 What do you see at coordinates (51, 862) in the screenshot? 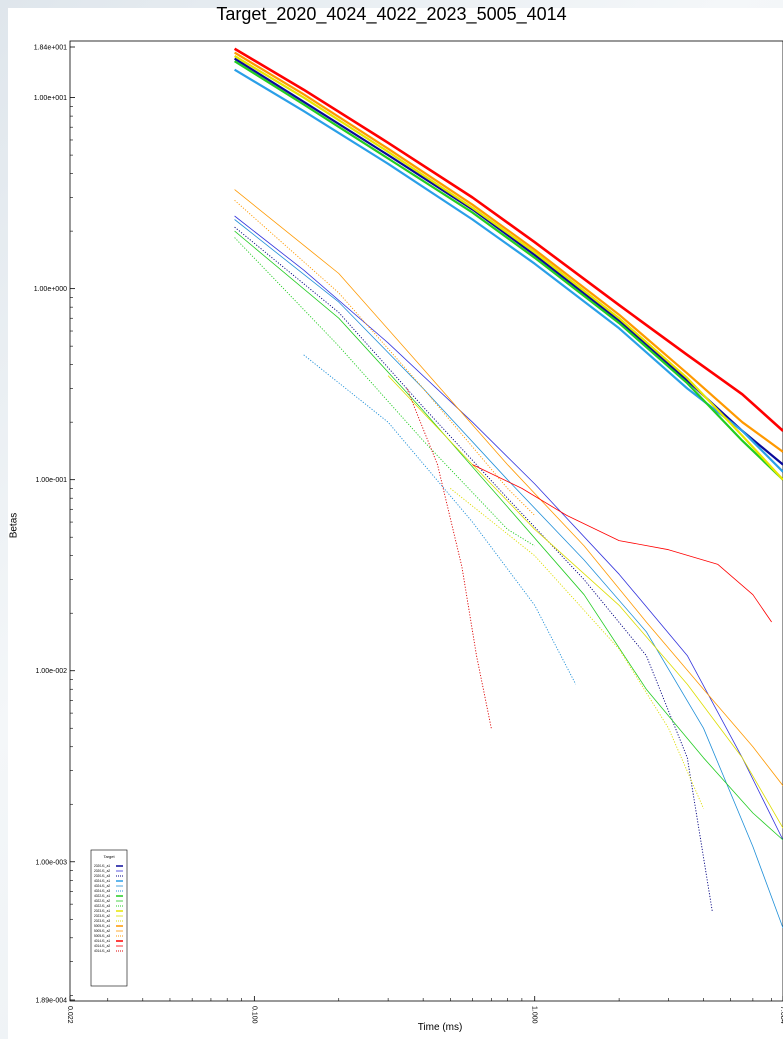
I see `y-tick-label: 1.00e-003` at bounding box center [51, 862].